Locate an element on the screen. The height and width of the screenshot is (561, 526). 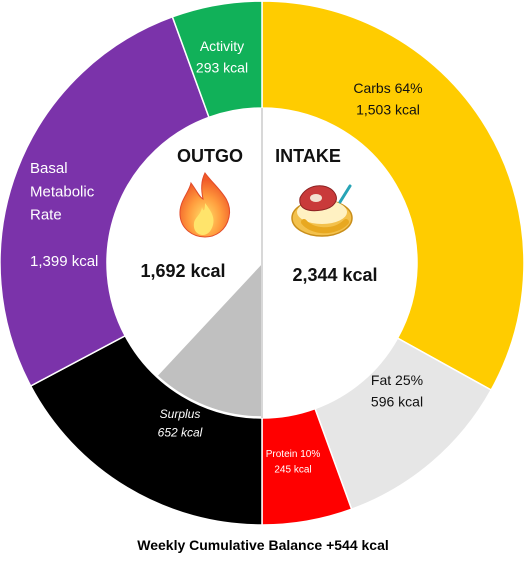
segment-label-line: Fat 25% is located at coordinates (397, 380).